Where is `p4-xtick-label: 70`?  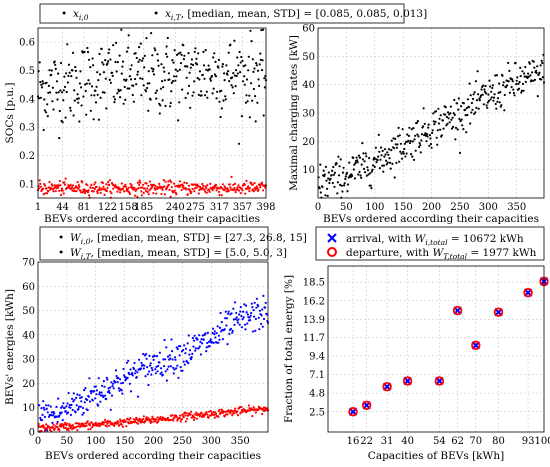 p4-xtick-label: 70 is located at coordinates (475, 441).